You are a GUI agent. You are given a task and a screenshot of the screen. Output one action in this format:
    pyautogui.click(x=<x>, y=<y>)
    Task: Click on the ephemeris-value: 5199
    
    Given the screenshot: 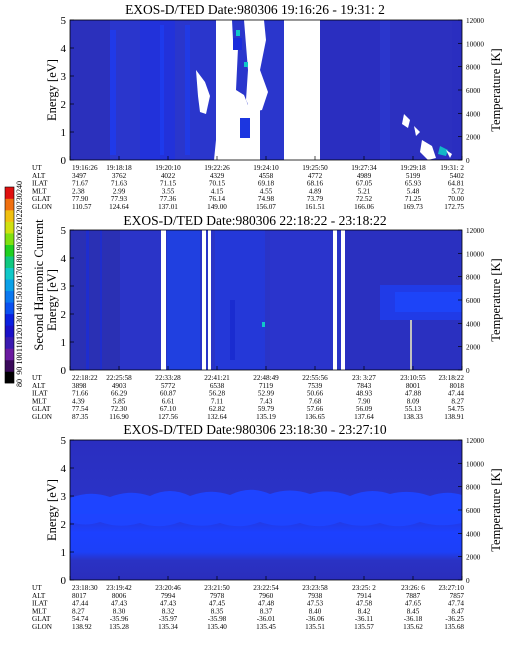 What is the action you would take?
    pyautogui.click(x=413, y=176)
    